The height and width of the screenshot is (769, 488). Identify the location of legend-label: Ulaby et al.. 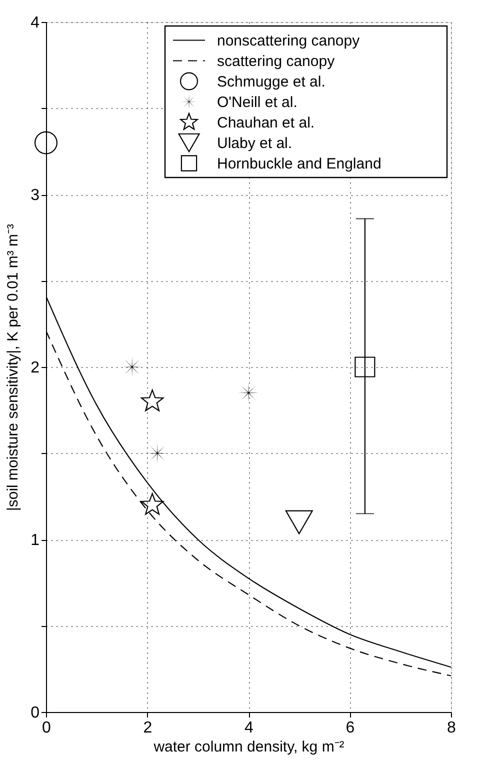
(254, 143).